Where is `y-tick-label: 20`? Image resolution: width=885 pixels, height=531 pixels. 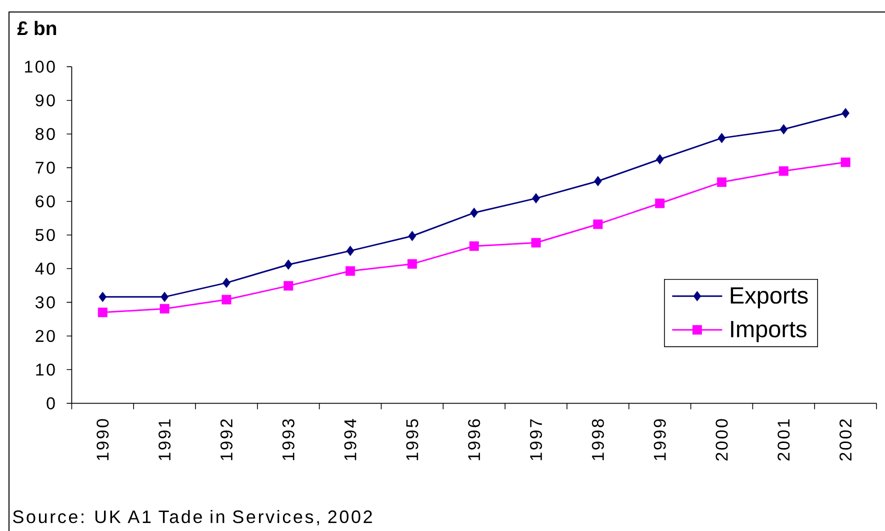 y-tick-label: 20 is located at coordinates (45, 336).